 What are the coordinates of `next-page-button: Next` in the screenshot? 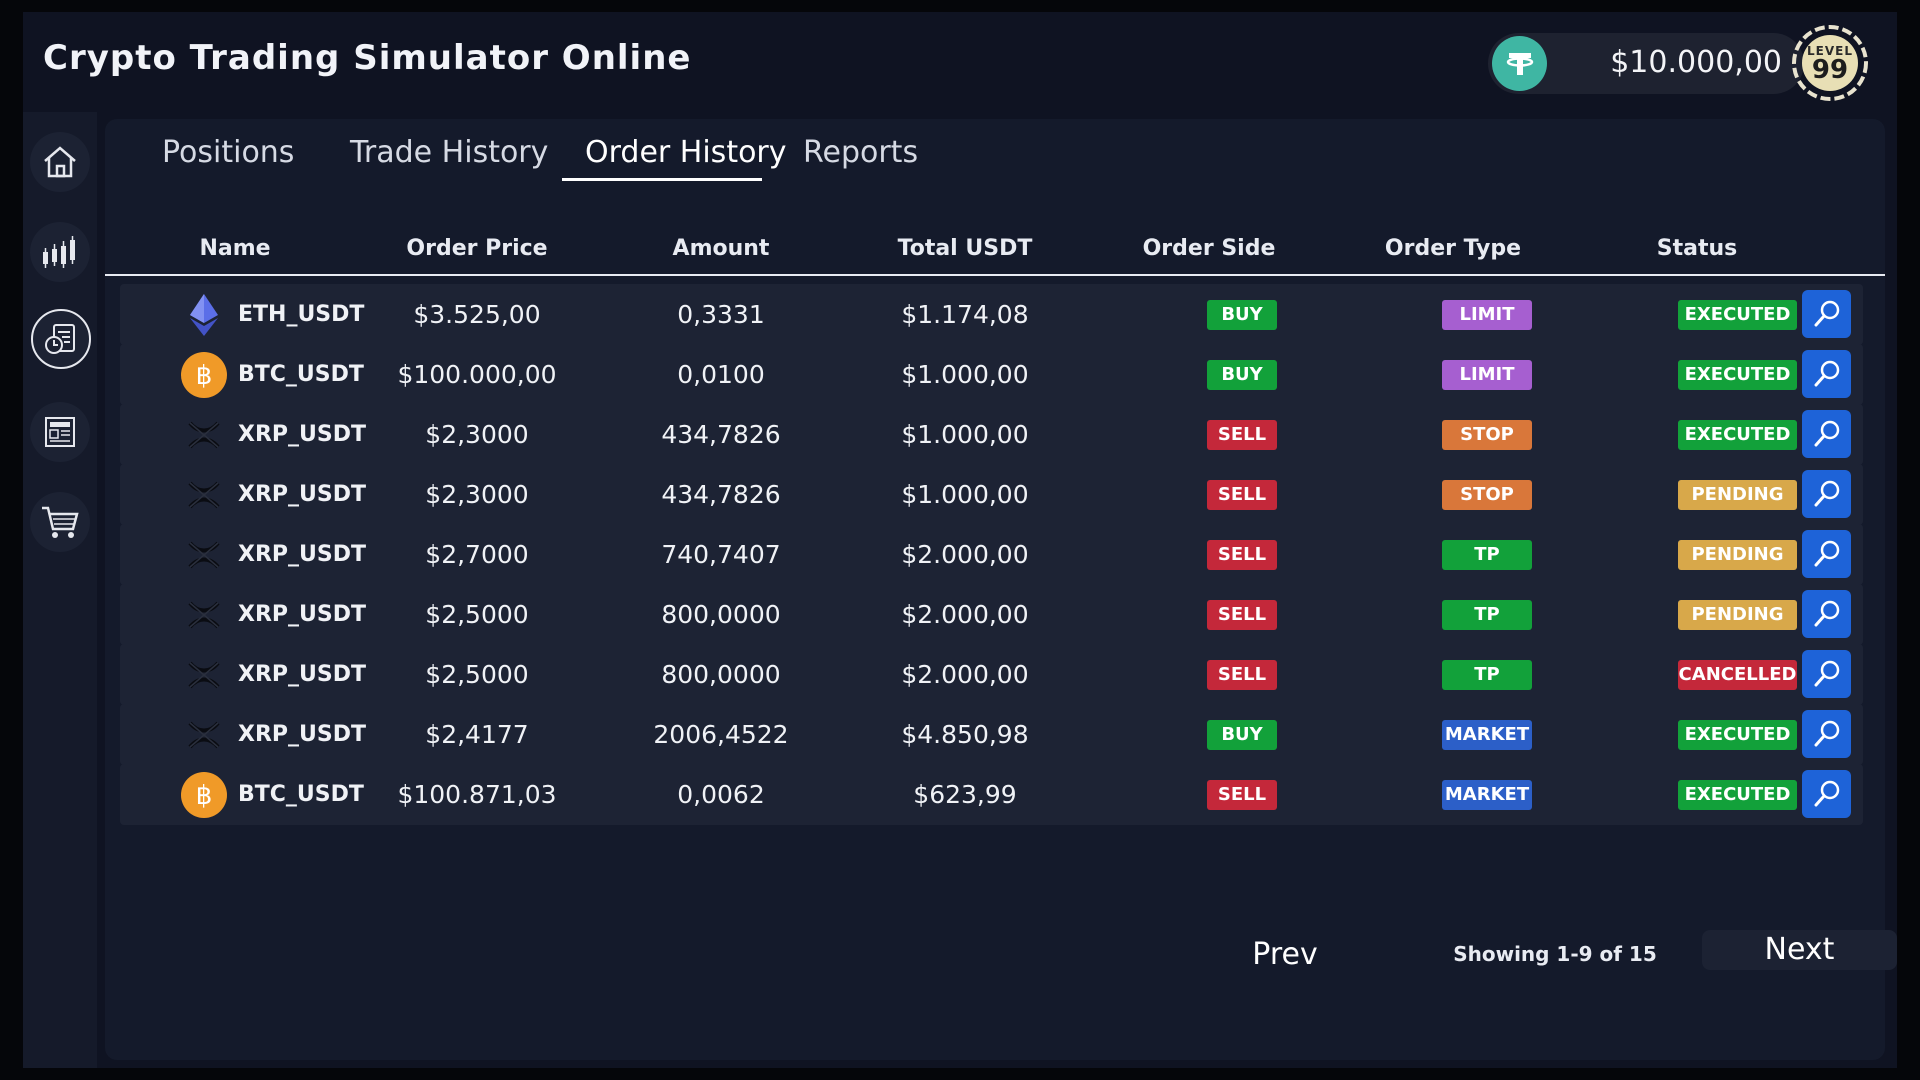 It's located at (1799, 950).